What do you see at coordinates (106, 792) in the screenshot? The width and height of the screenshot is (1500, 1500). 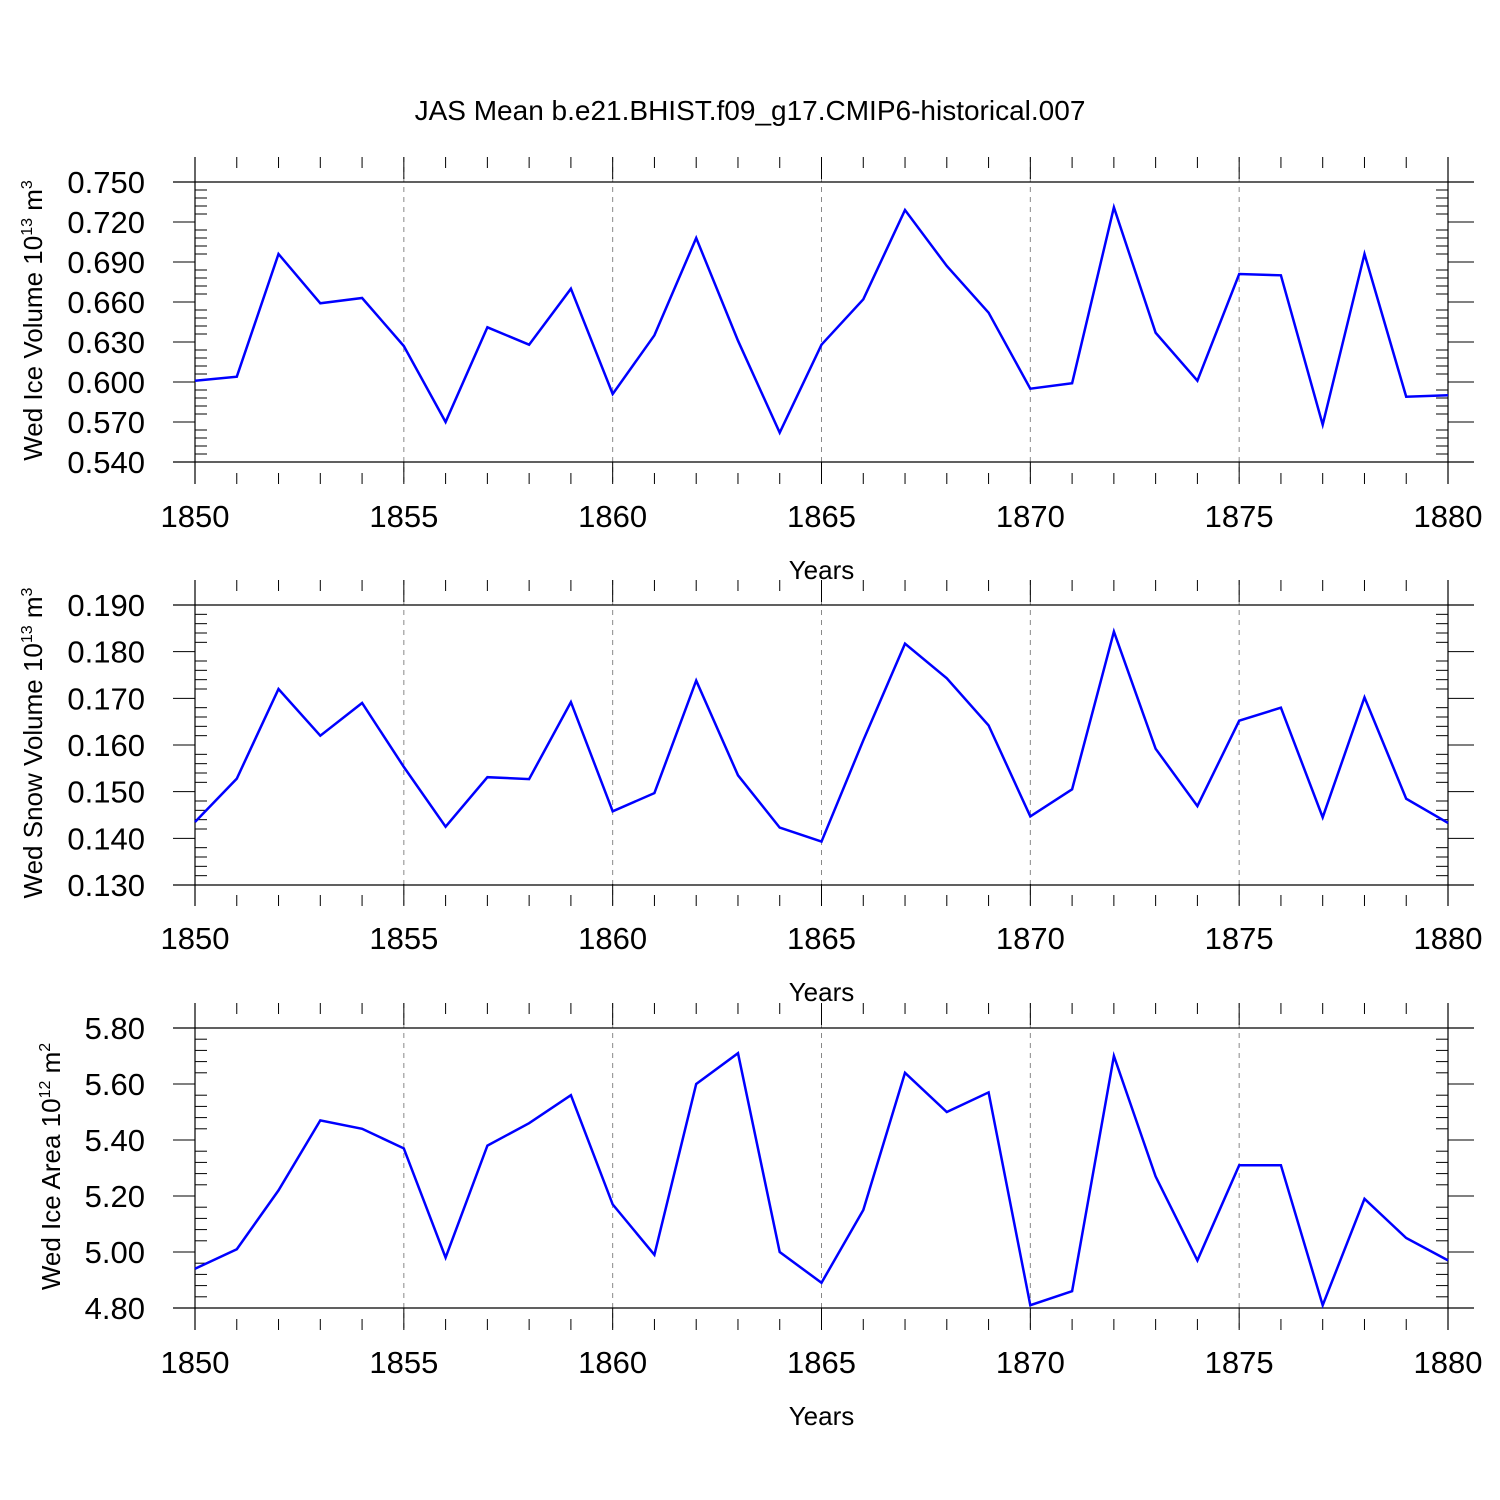 I see `y-tick-label: 0.150` at bounding box center [106, 792].